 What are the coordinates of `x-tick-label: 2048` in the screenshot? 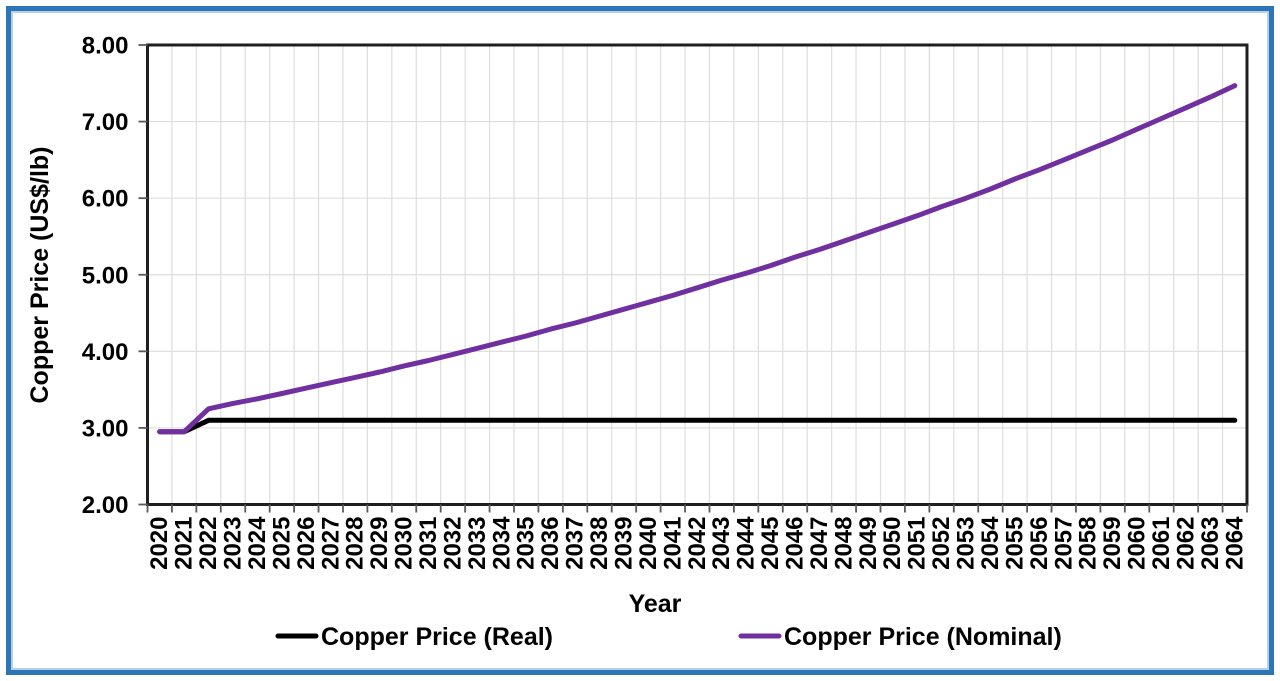 It's located at (843, 543).